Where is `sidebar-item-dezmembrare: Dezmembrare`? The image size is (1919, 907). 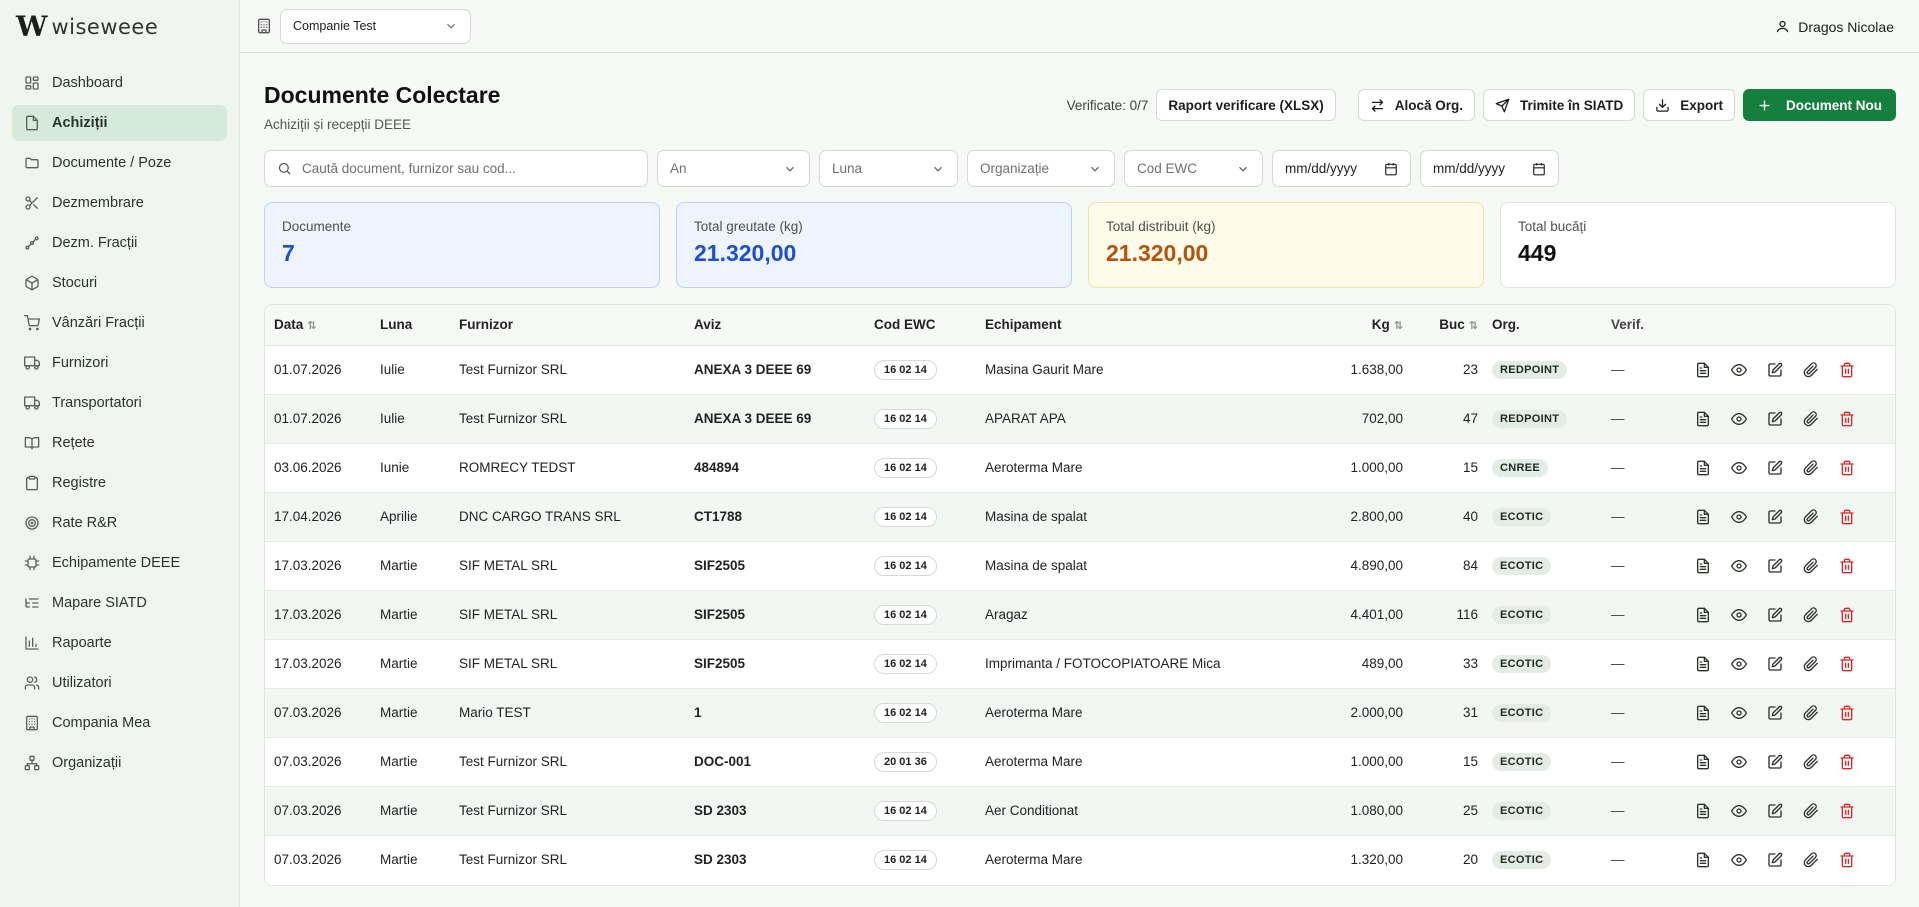
sidebar-item-dezmembrare: Dezmembrare is located at coordinates (119, 203).